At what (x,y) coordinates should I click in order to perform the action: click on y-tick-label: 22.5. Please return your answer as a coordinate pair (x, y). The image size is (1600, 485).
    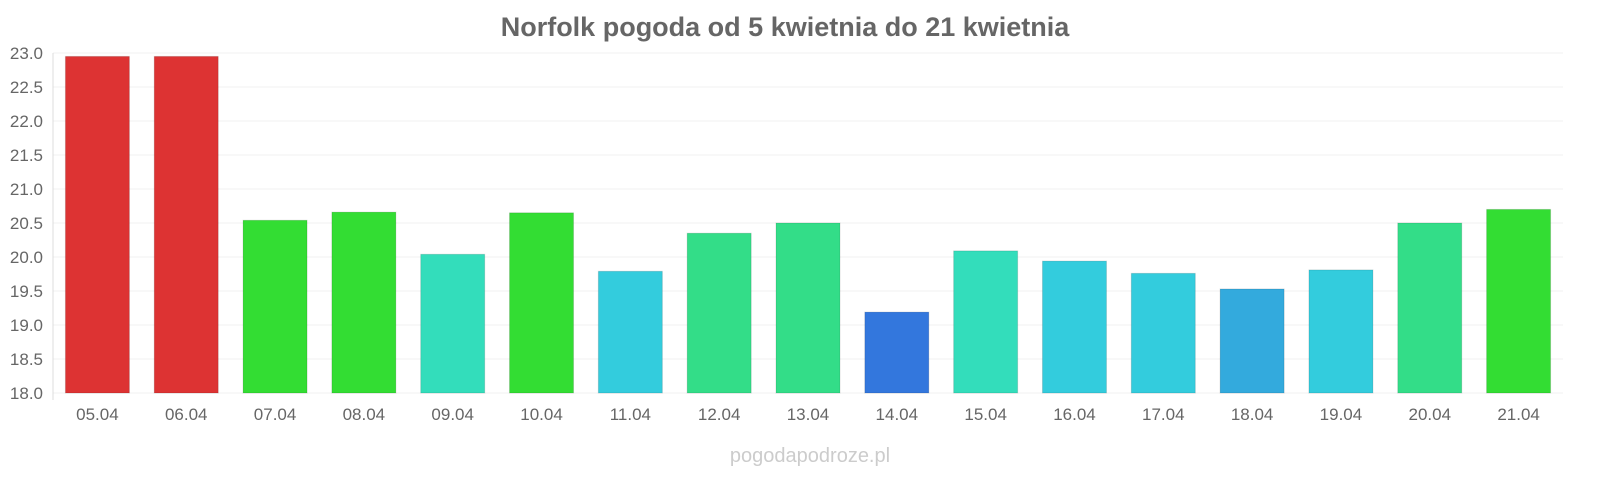
    Looking at the image, I should click on (26, 87).